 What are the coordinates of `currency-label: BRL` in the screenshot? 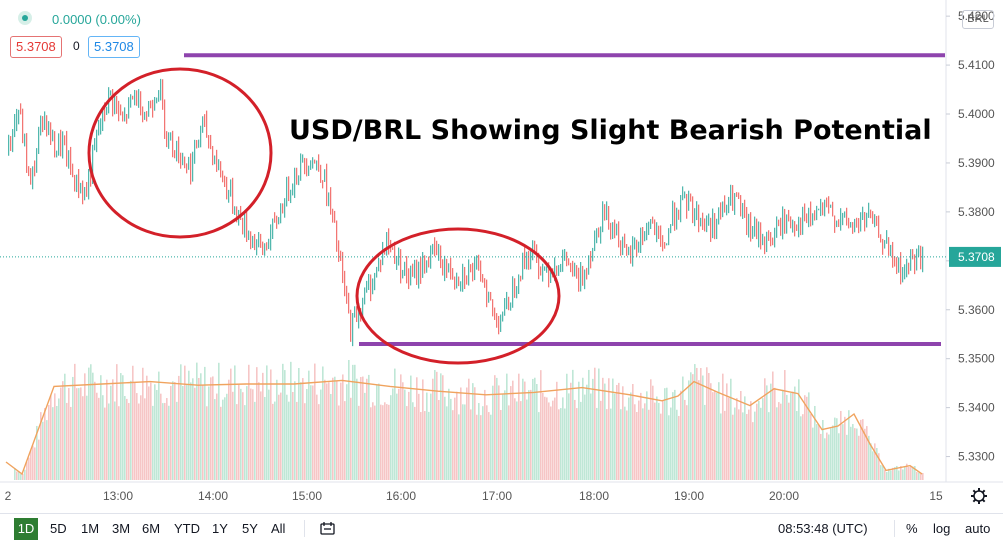 It's located at (978, 19).